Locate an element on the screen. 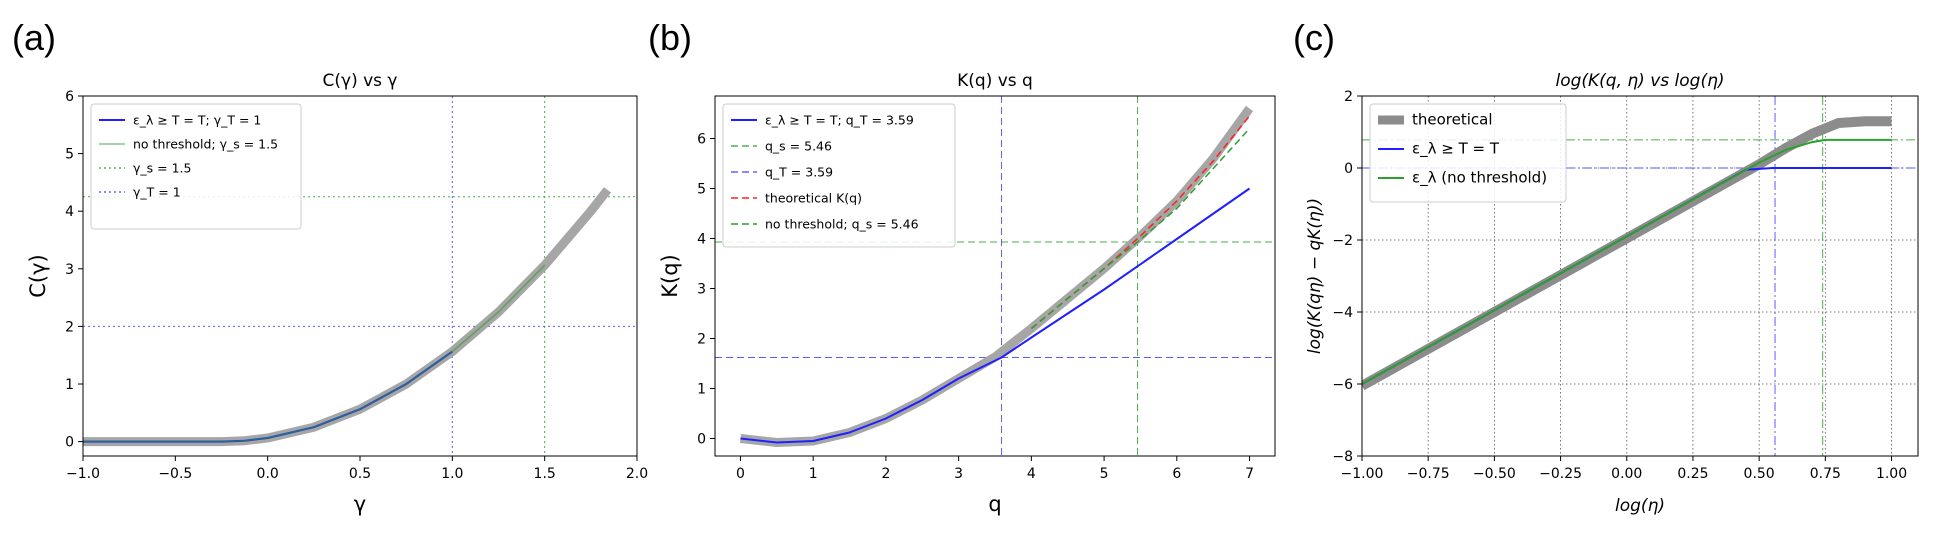 Image resolution: width=1936 pixels, height=535 pixels. y-axis-label: K(q) is located at coordinates (670, 276).